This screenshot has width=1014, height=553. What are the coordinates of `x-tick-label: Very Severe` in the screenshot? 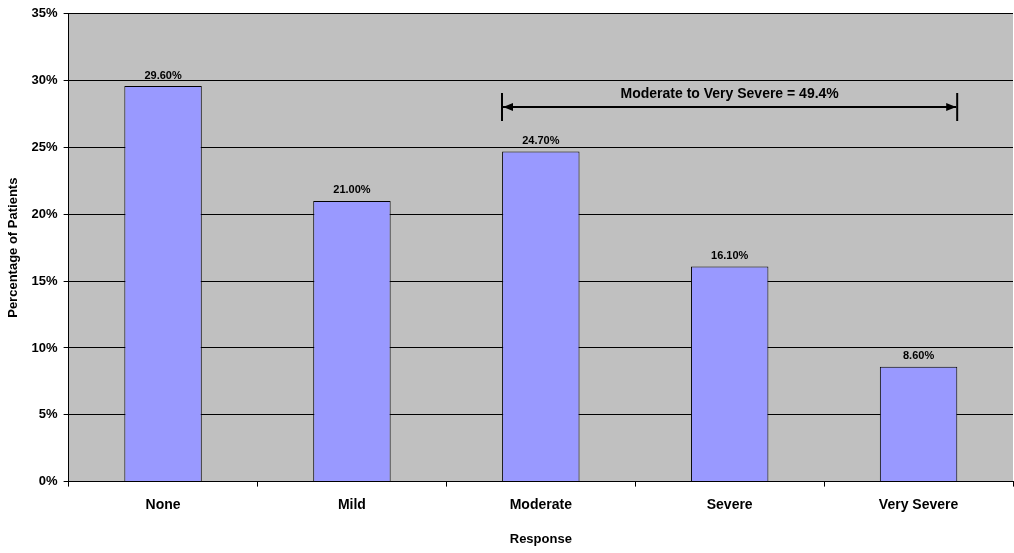 It's located at (918, 503).